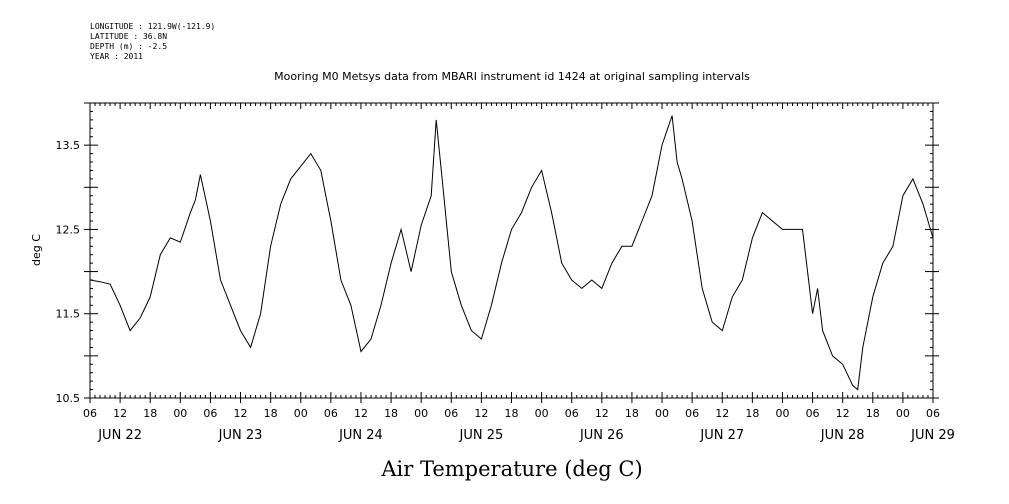  Describe the element at coordinates (68, 229) in the screenshot. I see `y-tick-label: 12.5` at that location.